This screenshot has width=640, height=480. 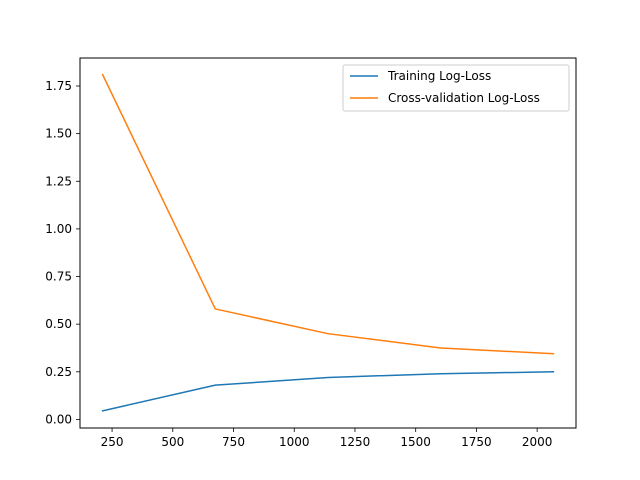 I want to click on y-tick-label: 1.00, so click(x=58, y=229).